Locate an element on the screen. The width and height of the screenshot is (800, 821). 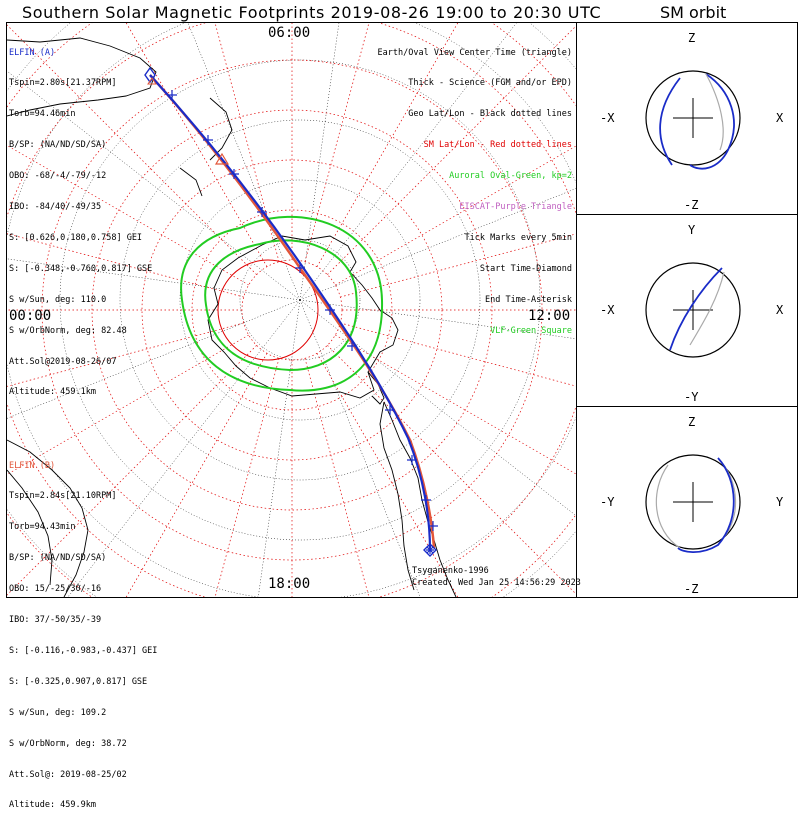
geo-latitude-circle is located at coordinates (300, 300).